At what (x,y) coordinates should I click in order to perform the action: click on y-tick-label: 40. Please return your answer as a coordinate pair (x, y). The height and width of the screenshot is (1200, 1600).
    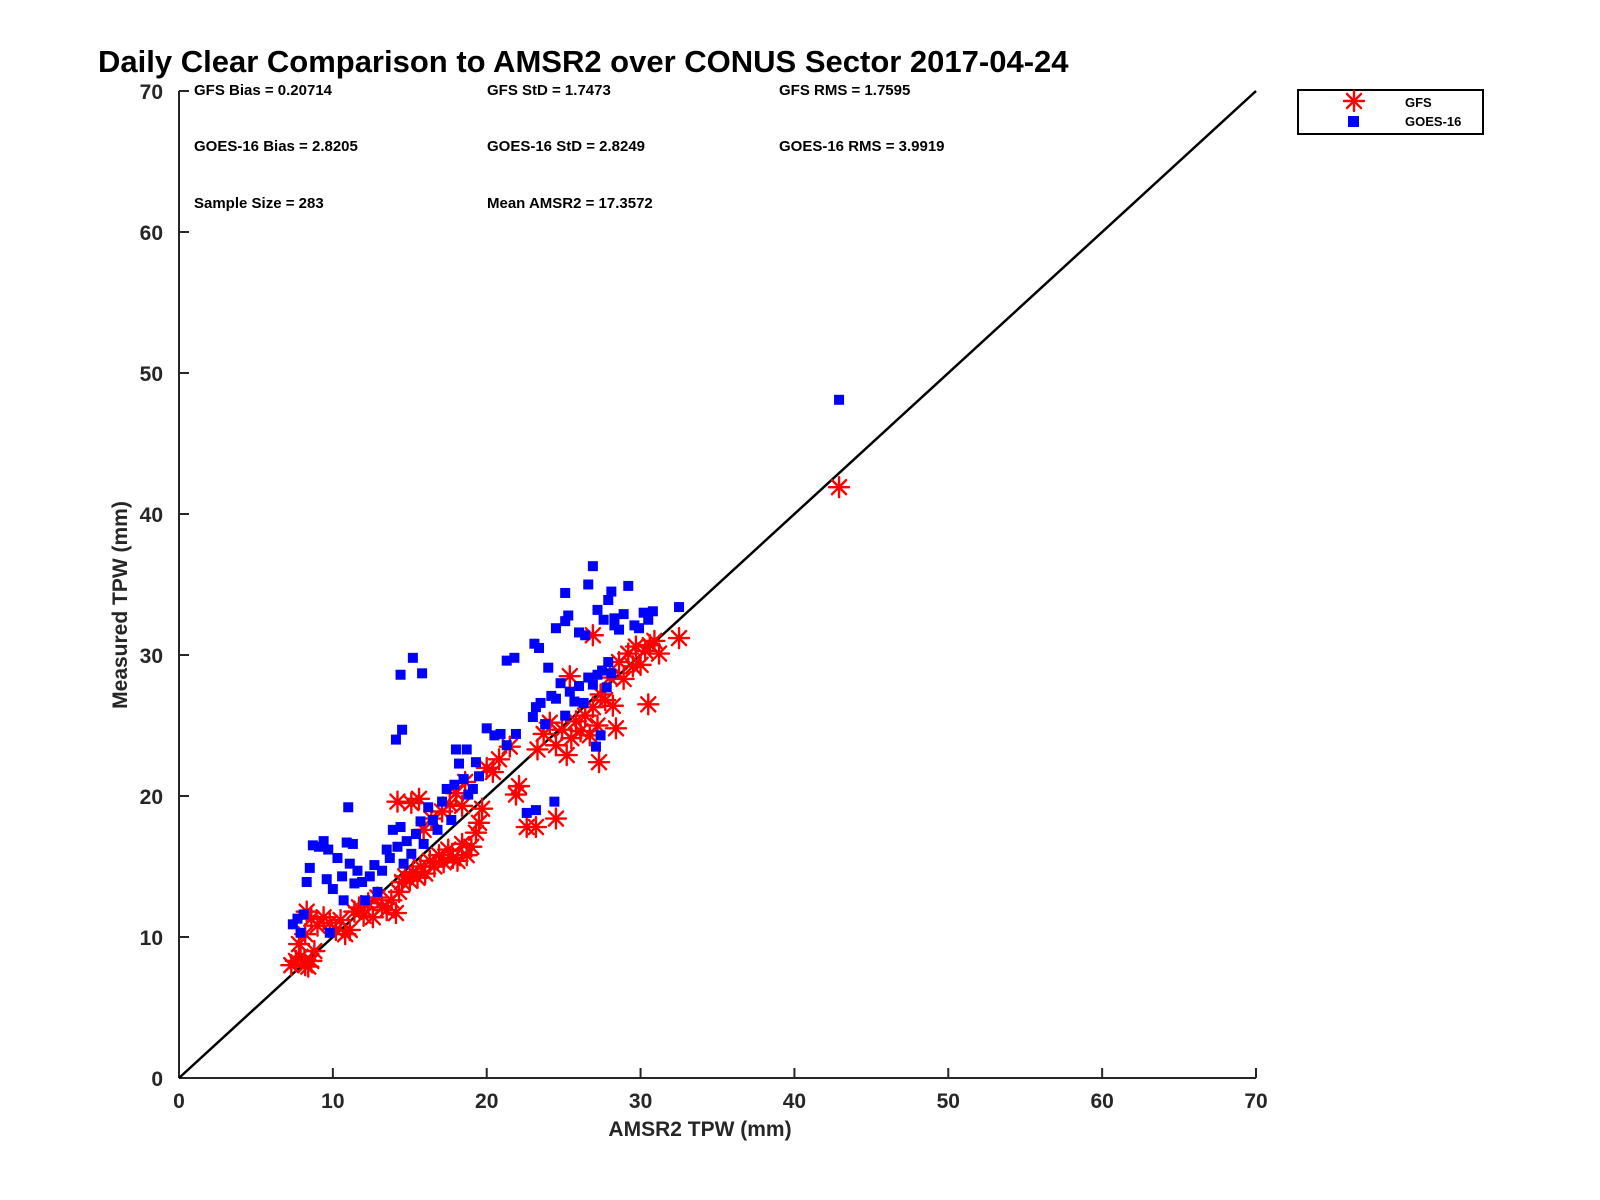
    Looking at the image, I should click on (151, 515).